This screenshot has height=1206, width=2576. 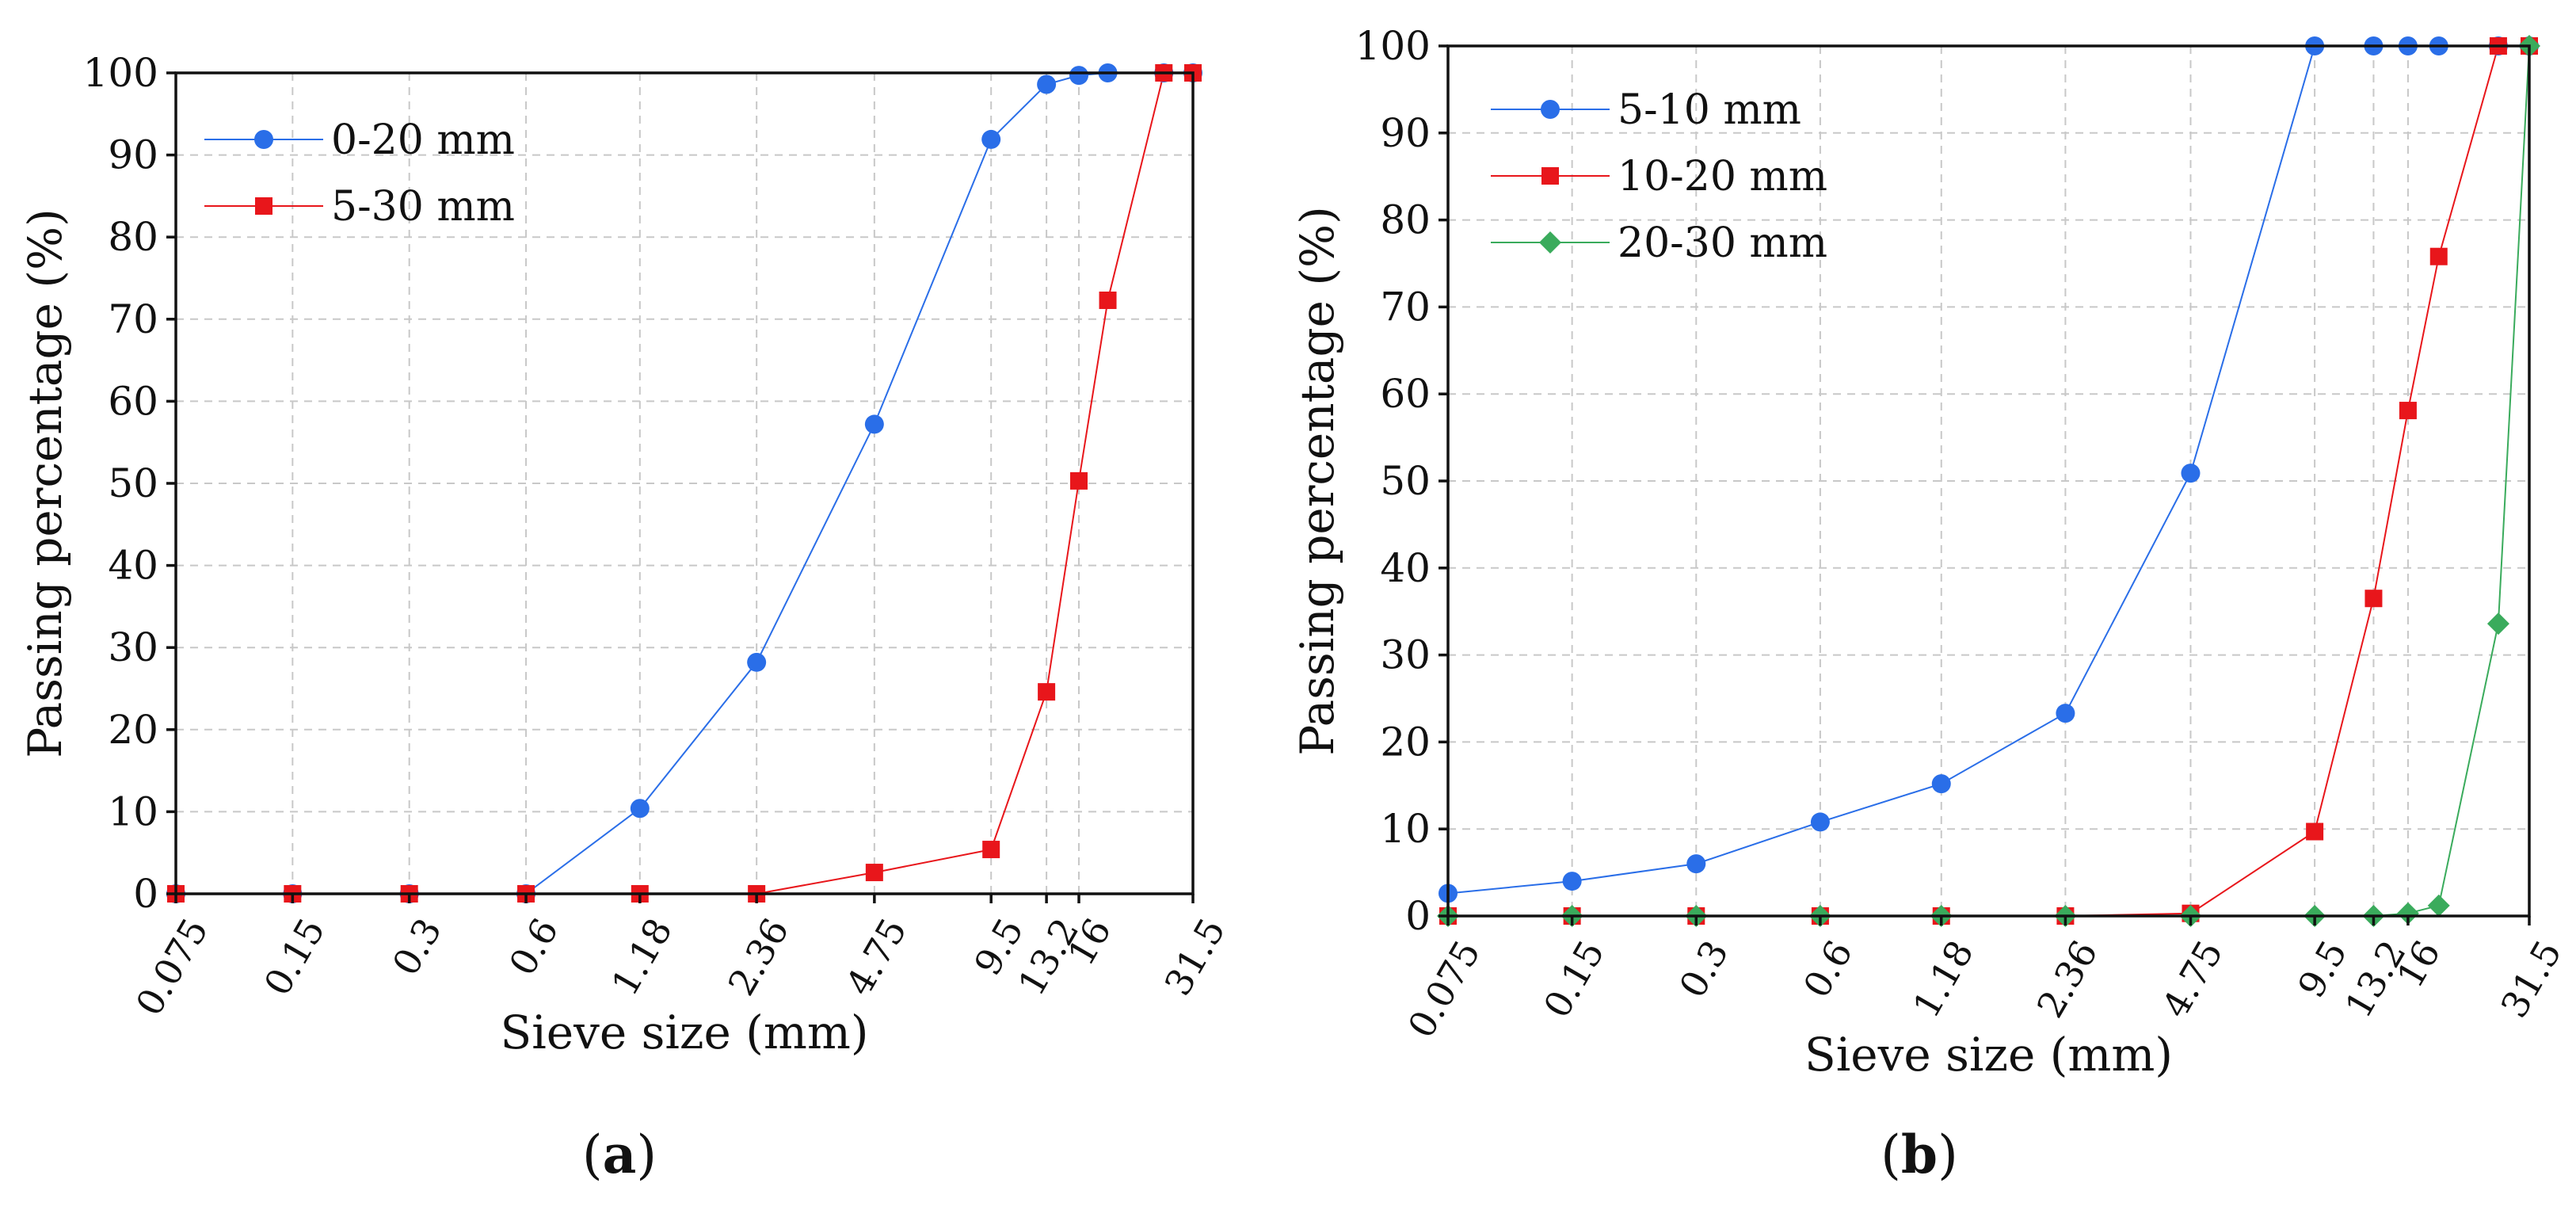 What do you see at coordinates (1919, 1154) in the screenshot?
I see `panel-label: (b)` at bounding box center [1919, 1154].